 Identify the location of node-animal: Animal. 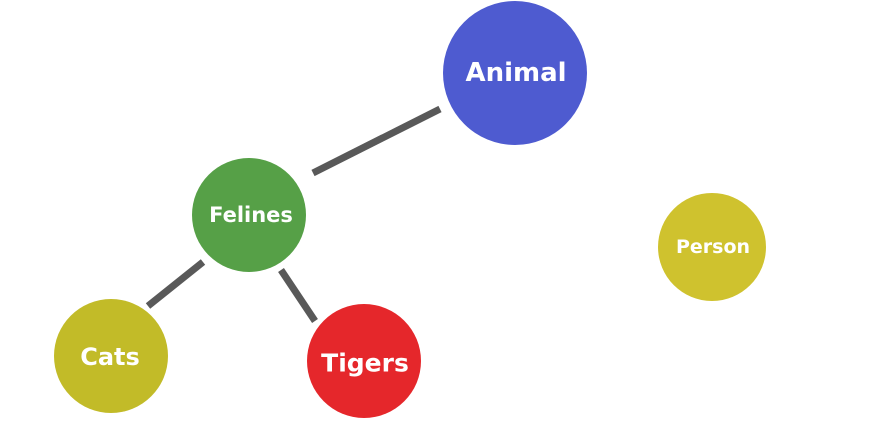
(515, 73).